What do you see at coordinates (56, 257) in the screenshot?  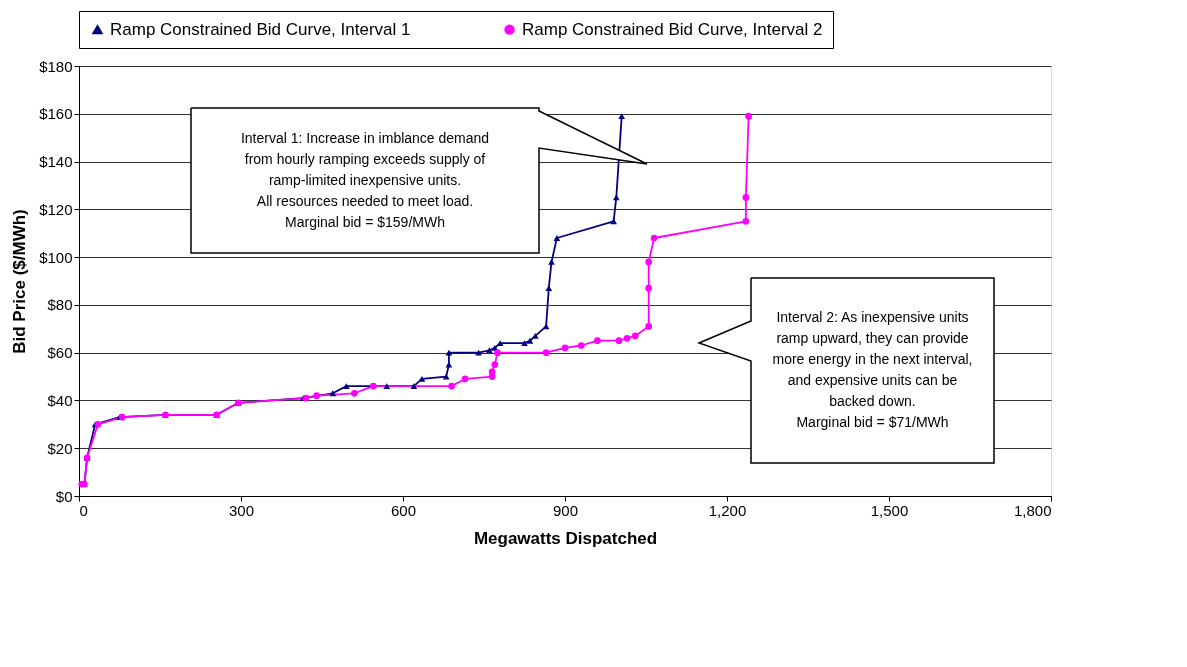 I see `y-tick-label: $100` at bounding box center [56, 257].